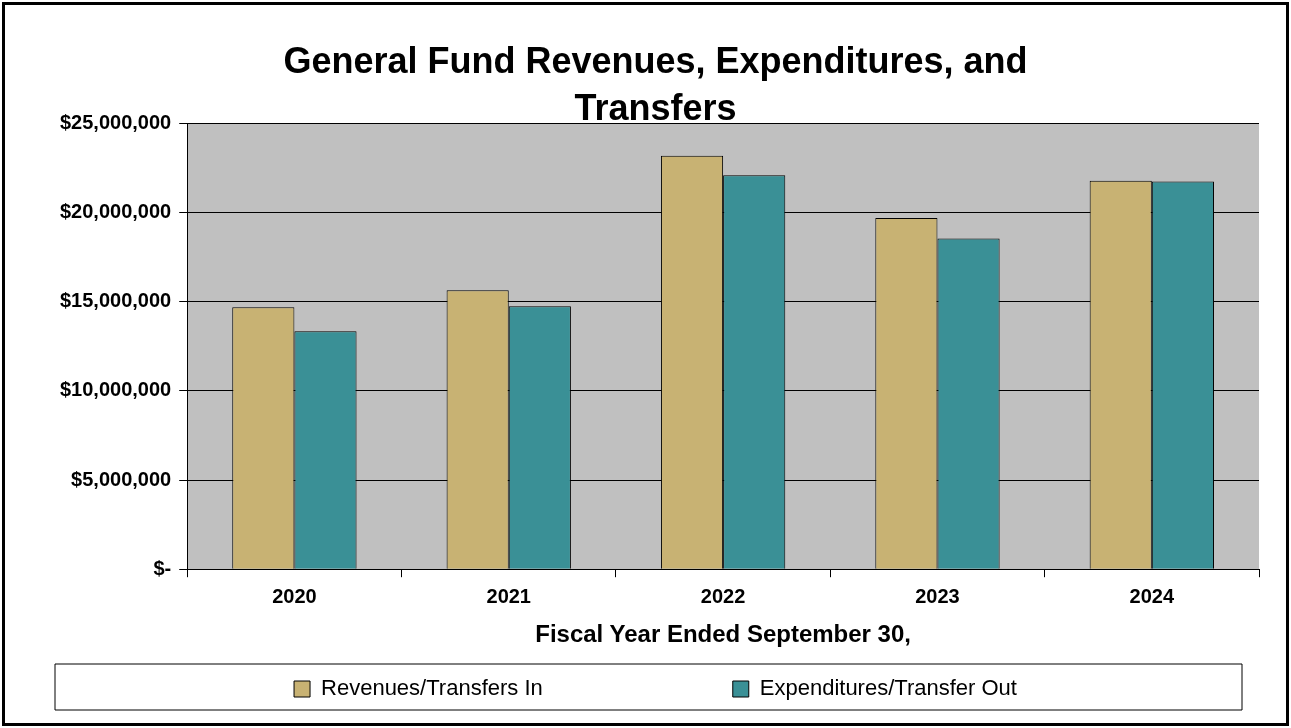 The height and width of the screenshot is (728, 1291). Describe the element at coordinates (723, 634) in the screenshot. I see `x-axis-title: Fiscal Year Ended September 30,` at that location.